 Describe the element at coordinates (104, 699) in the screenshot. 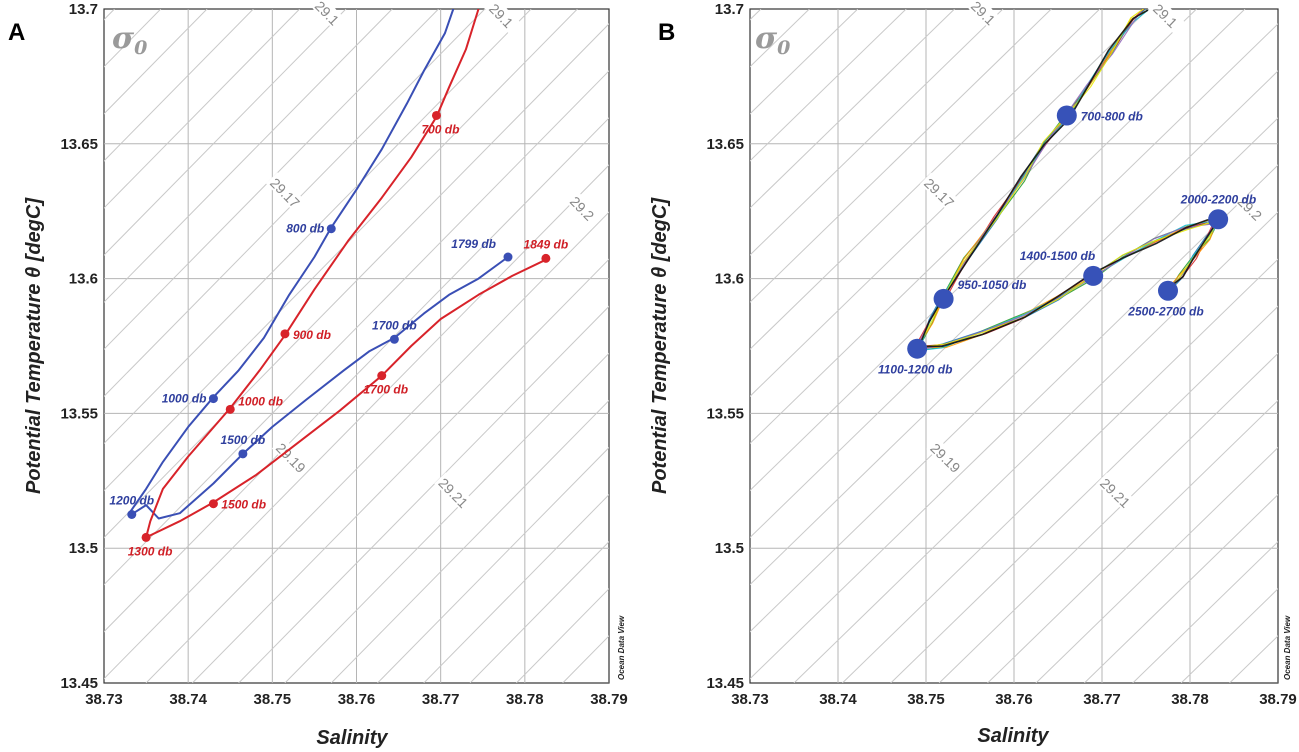

I see `panel-a-x-tick-label: 38.73` at that location.